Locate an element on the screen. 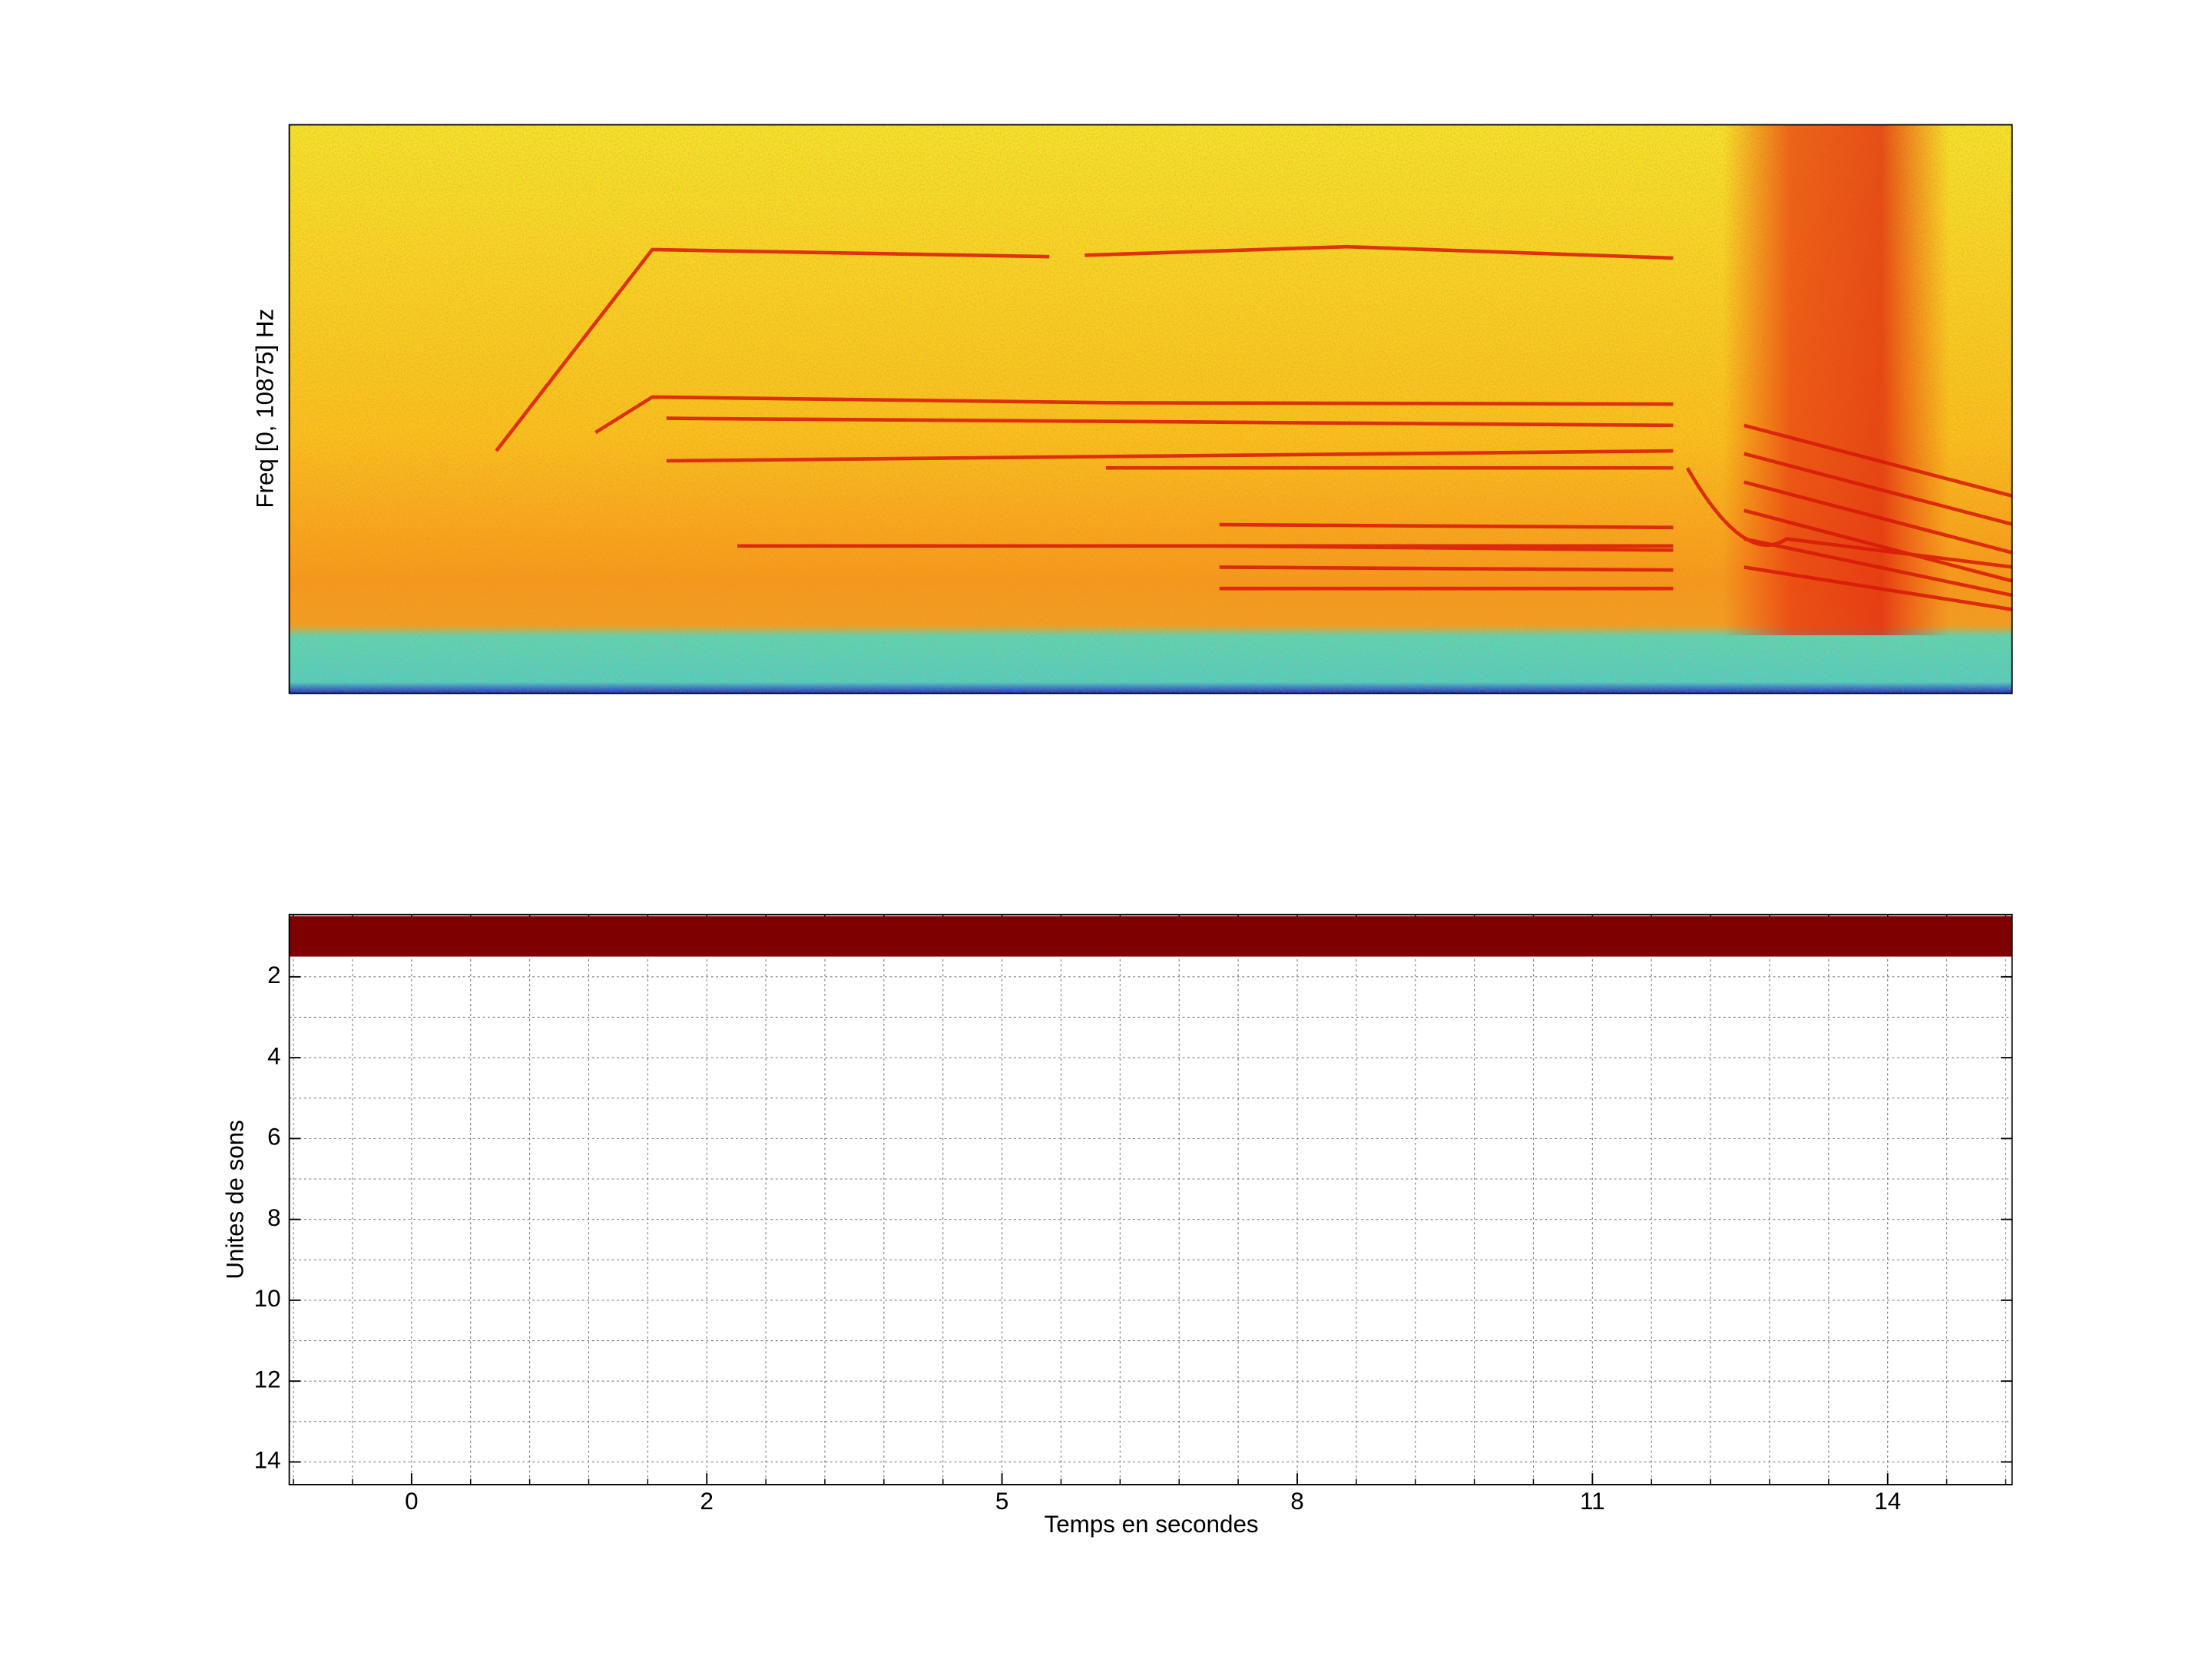 The image size is (2212, 1659). spectrogram-hot-region is located at coordinates (1837, 380).